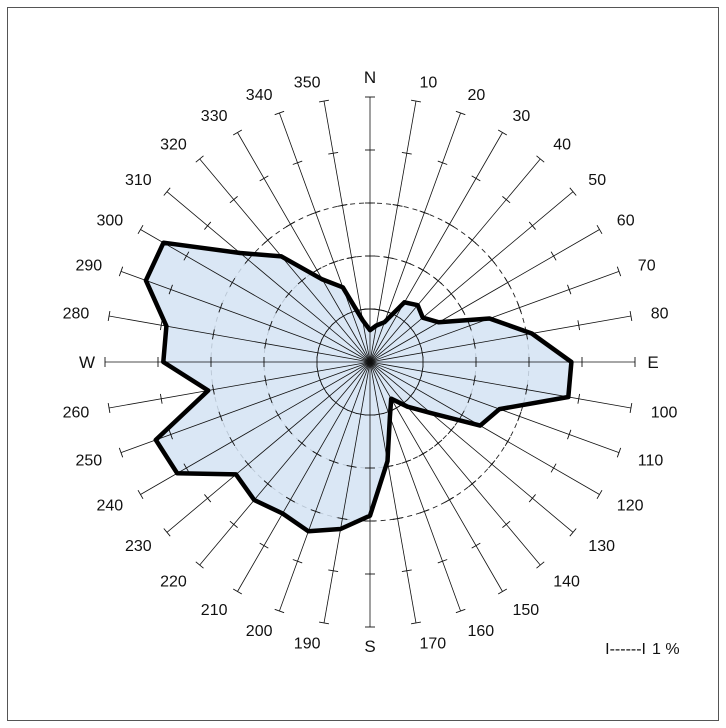  What do you see at coordinates (477, 95) in the screenshot?
I see `direction-label-20: 20` at bounding box center [477, 95].